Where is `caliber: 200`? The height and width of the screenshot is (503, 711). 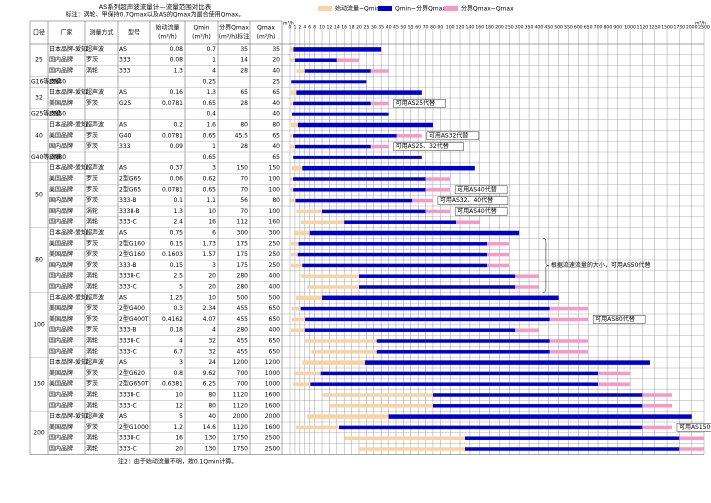 caliber: 200 is located at coordinates (39, 432).